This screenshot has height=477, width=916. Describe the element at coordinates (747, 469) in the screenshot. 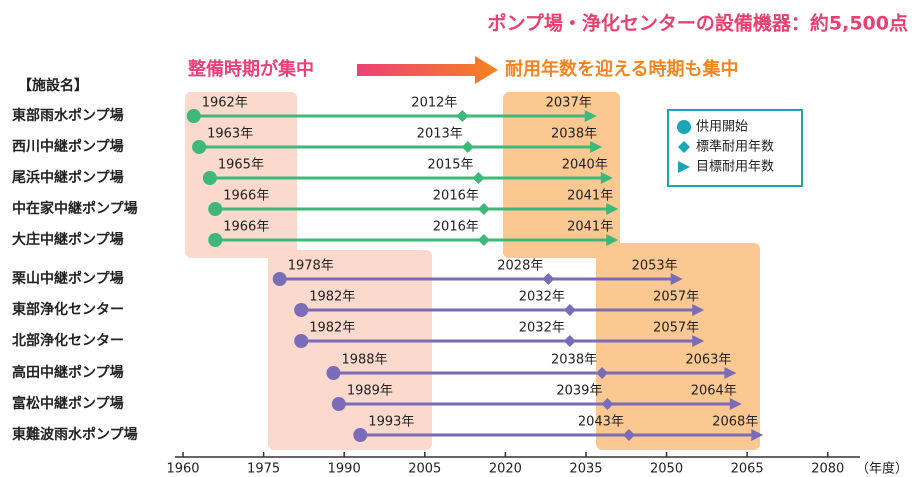

I see `x-tick-label: 2065` at that location.